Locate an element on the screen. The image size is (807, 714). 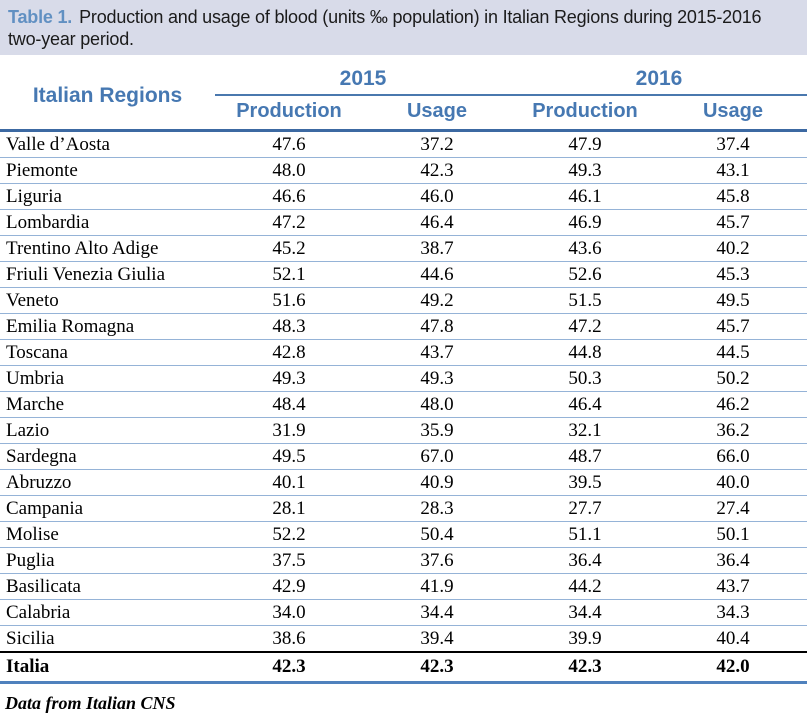
value-cell-usage-2015: 41.9 is located at coordinates (437, 586).